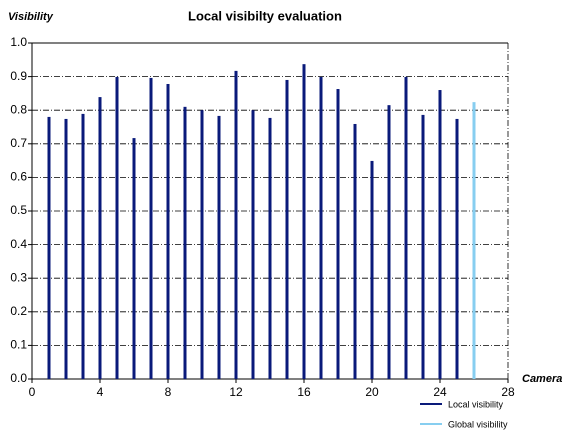  Describe the element at coordinates (372, 392) in the screenshot. I see `x-tick-label: 20` at that location.